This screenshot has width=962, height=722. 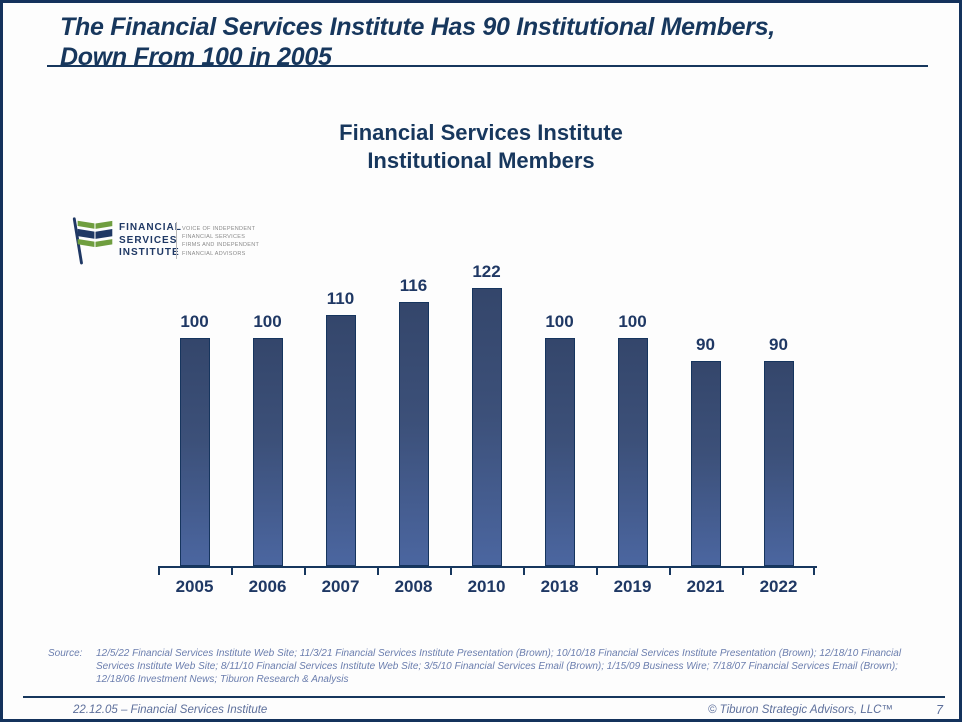 I want to click on chart-title-line2: Institutional Members, so click(x=481, y=160).